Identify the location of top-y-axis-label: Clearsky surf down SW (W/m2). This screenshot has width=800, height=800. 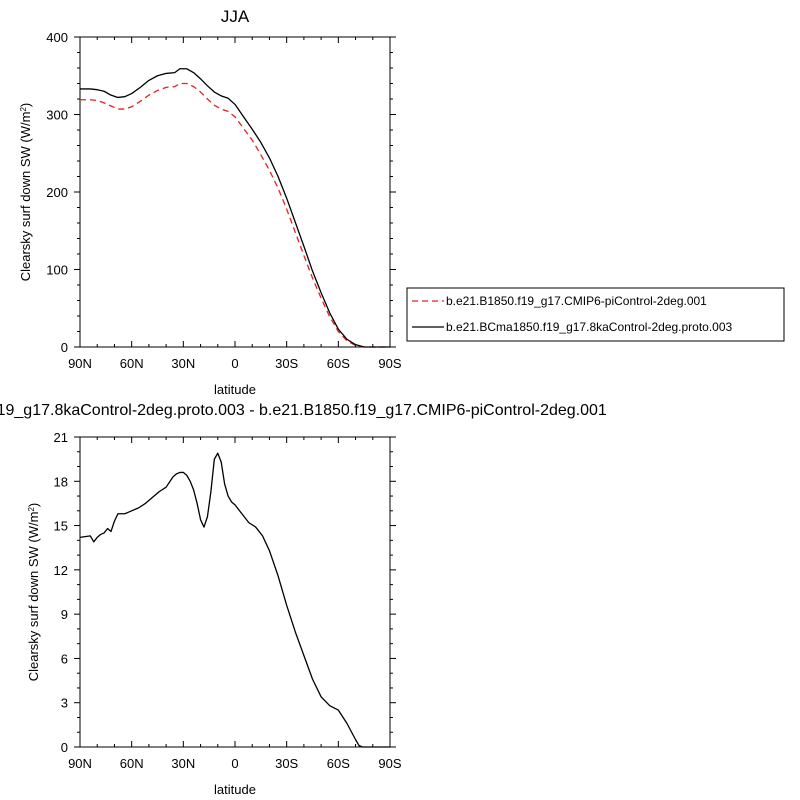
(25, 192).